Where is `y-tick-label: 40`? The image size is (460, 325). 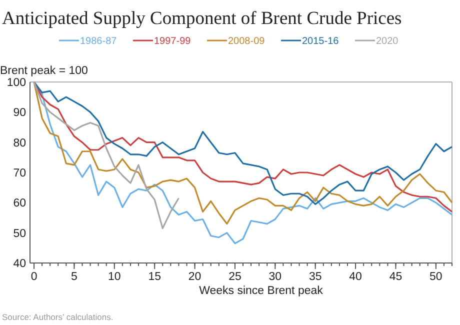 y-tick-label: 40 is located at coordinates (19, 264).